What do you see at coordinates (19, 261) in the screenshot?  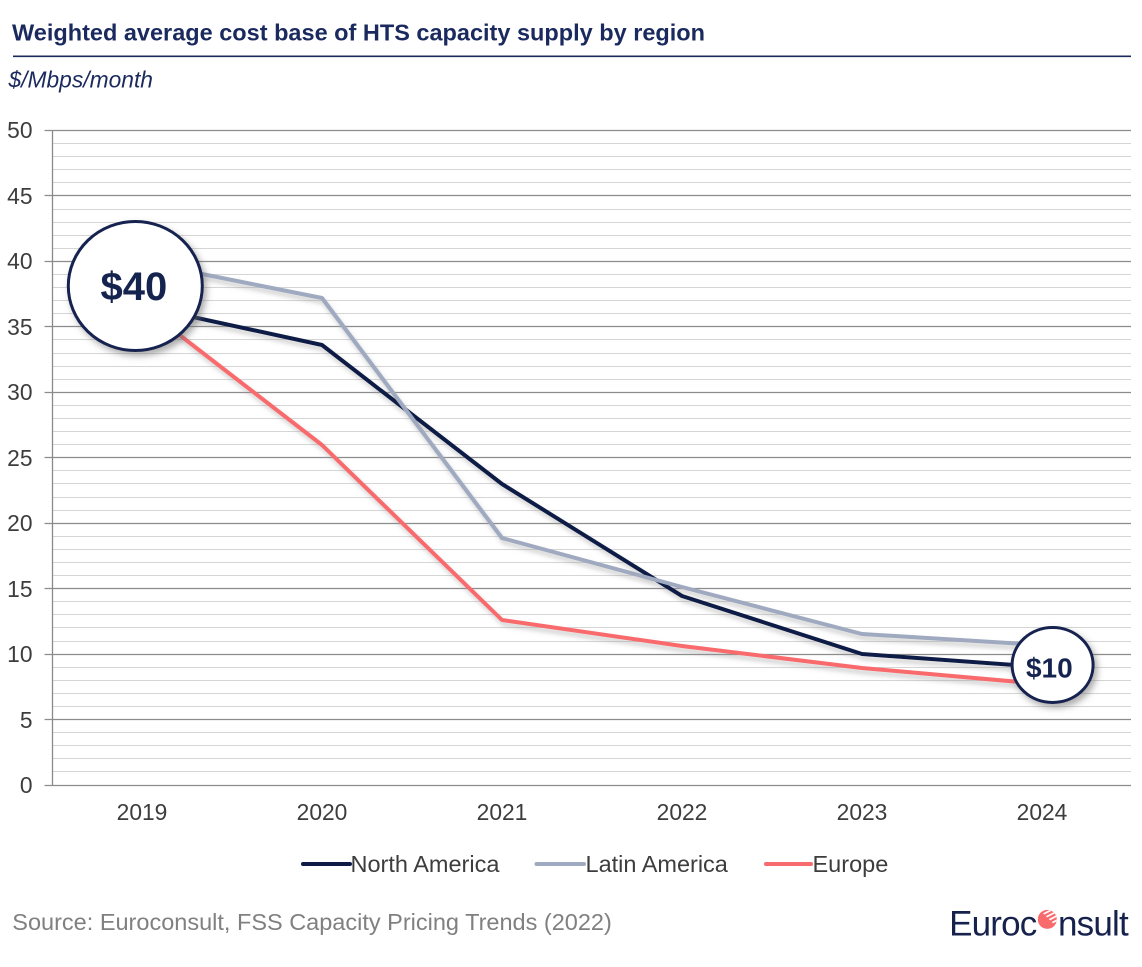 I see `svg-text: 40` at bounding box center [19, 261].